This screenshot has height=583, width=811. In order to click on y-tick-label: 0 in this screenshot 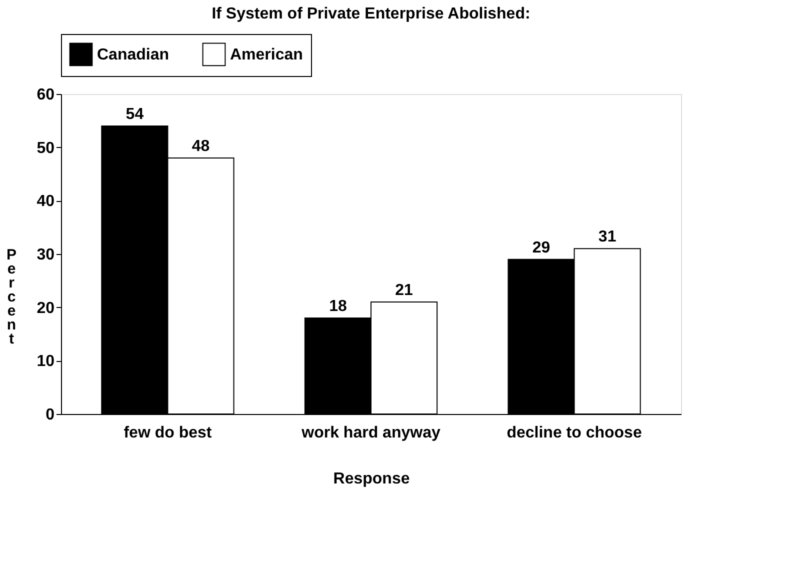, I will do `click(50, 415)`.